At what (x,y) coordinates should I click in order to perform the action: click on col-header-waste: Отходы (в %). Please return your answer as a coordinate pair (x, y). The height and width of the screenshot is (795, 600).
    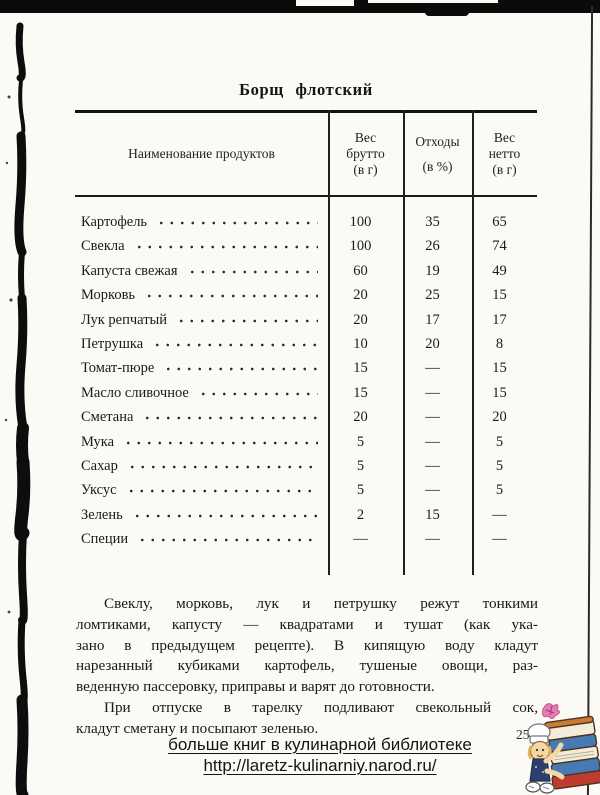
    Looking at the image, I should click on (437, 153).